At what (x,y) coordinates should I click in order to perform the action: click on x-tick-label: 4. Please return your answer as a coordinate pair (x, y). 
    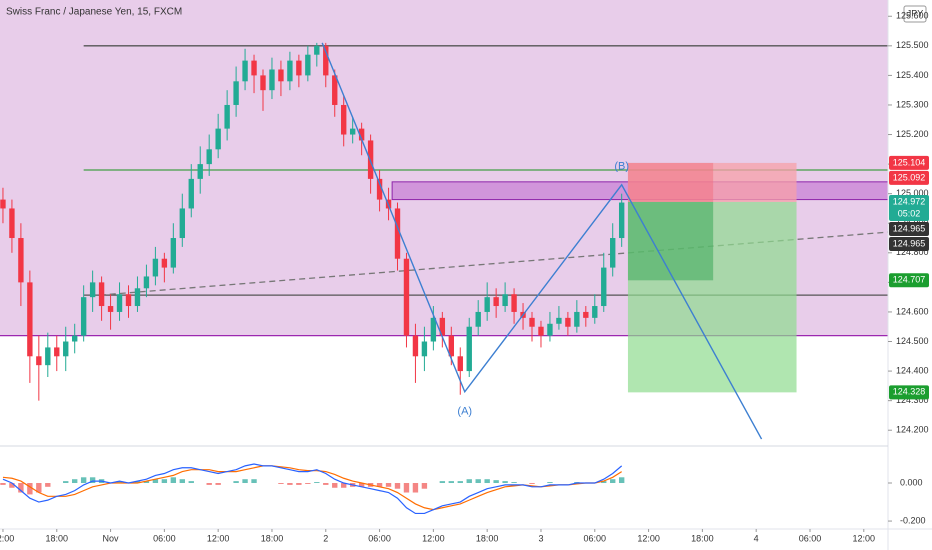
    Looking at the image, I should click on (756, 538).